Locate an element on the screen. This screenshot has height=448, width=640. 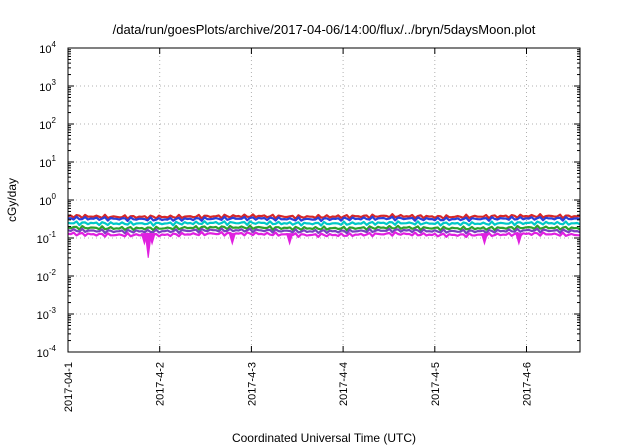
y-tick-label: 10³ is located at coordinates (47, 86).